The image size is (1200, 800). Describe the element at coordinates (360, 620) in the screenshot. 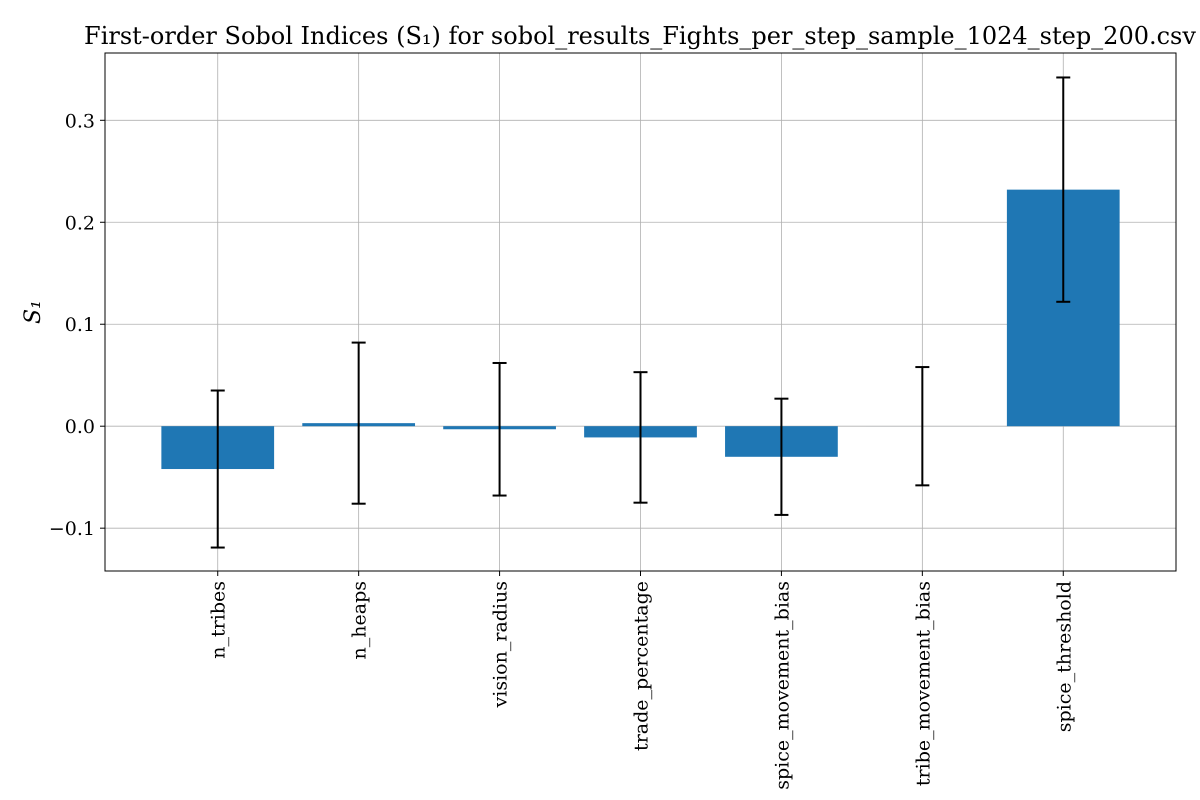

I see `x-tick-label: n_heaps` at that location.